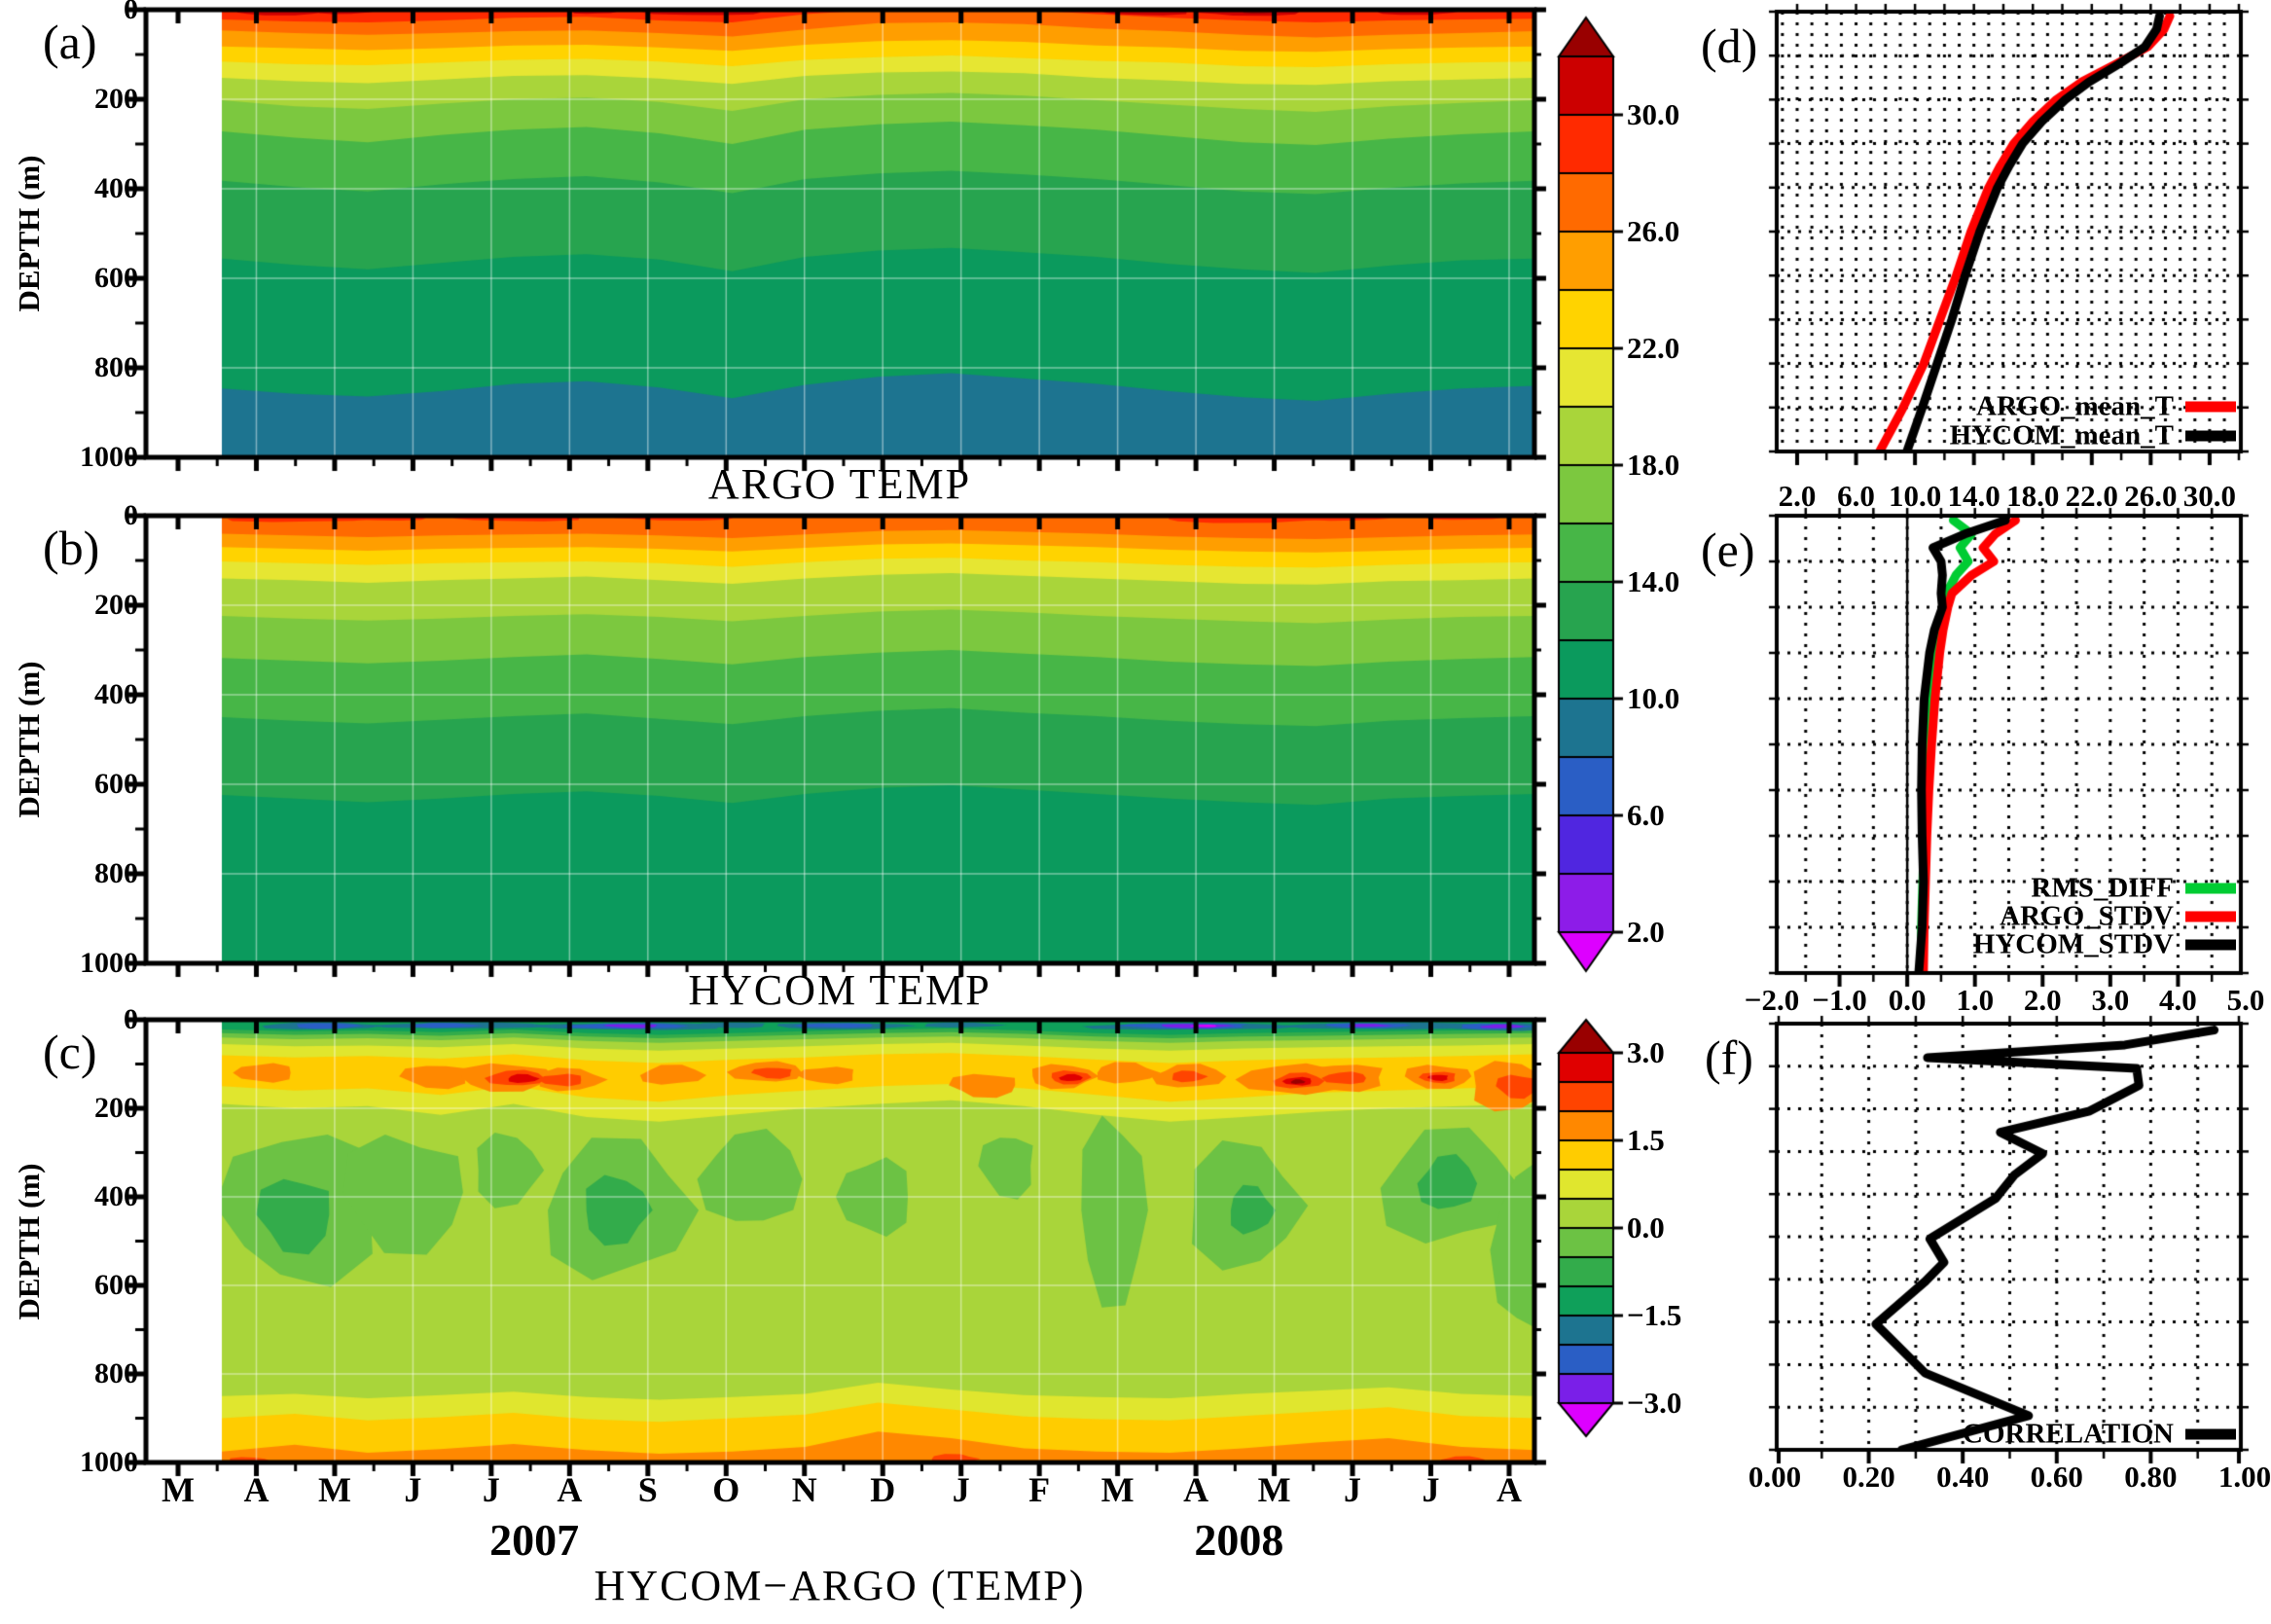 The height and width of the screenshot is (1624, 2271). I want to click on depth-axis-title-c: DEPTH (m), so click(29, 1241).